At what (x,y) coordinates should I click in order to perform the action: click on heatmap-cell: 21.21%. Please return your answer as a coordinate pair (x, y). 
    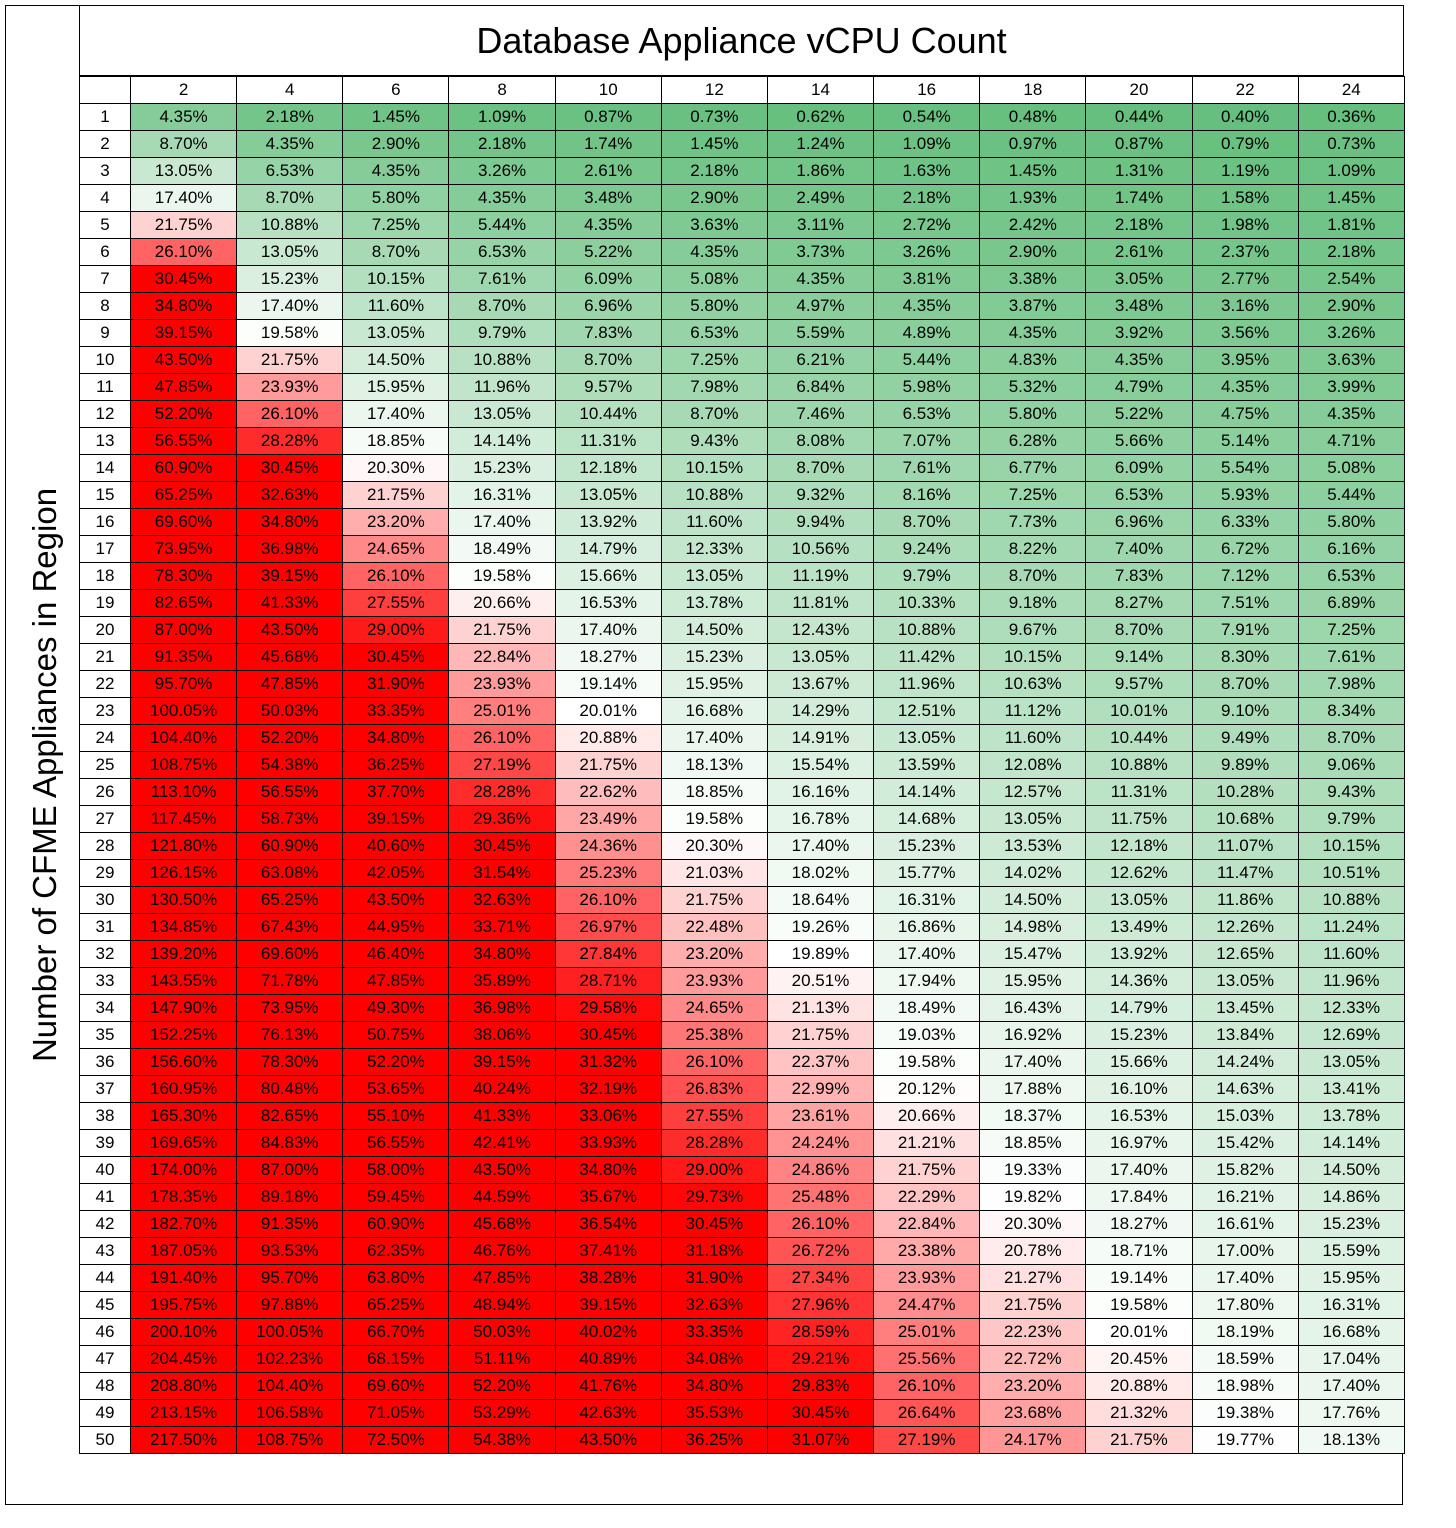
    Looking at the image, I should click on (927, 1143).